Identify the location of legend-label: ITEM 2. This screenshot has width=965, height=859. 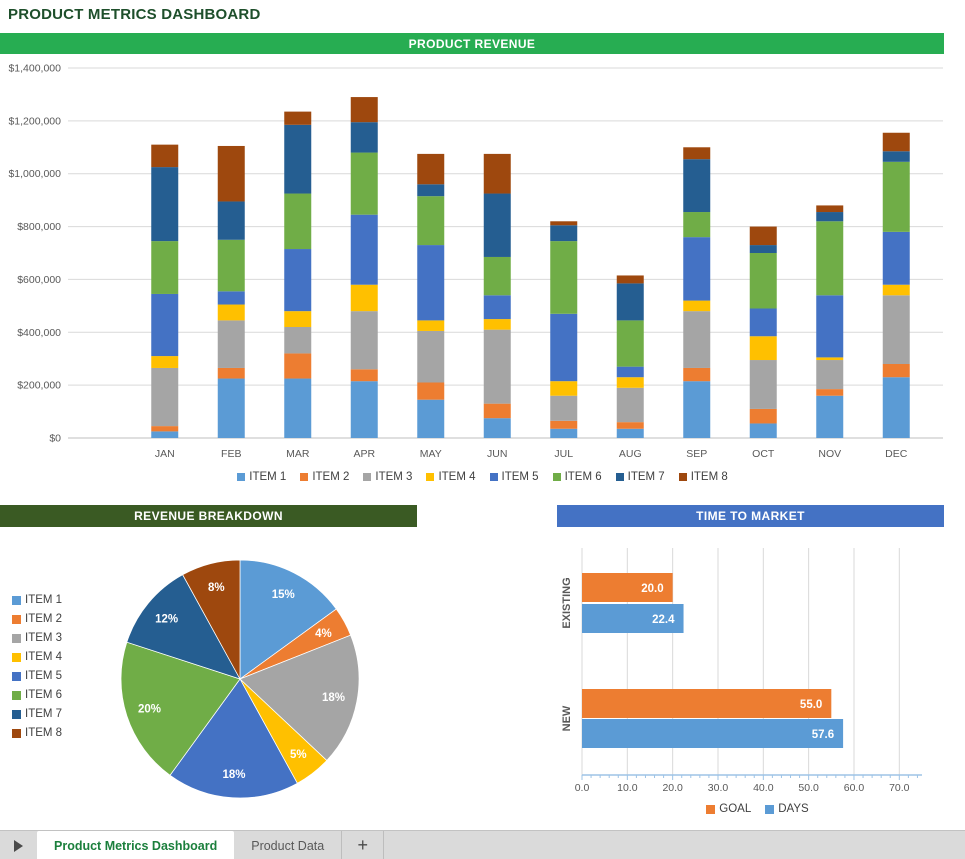
(44, 619).